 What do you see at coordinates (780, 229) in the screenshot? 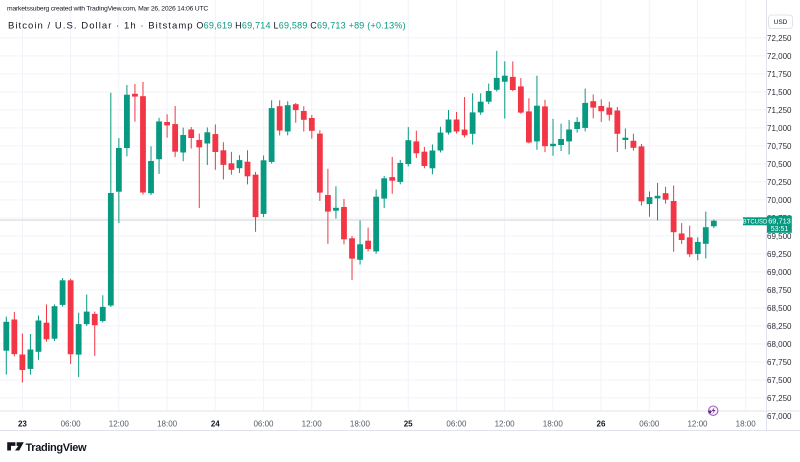
I see `svg-text: 53:51` at bounding box center [780, 229].